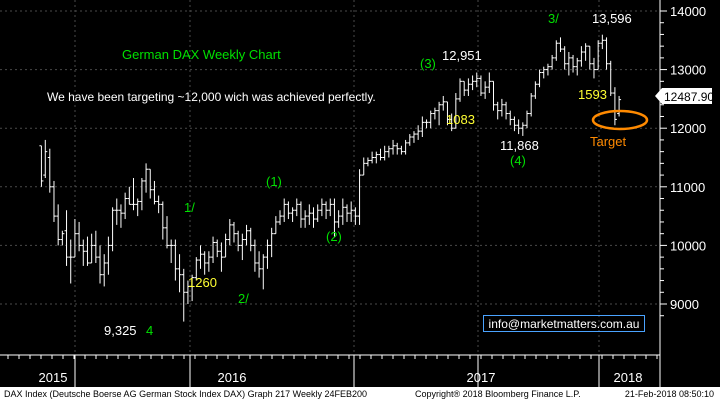 The image size is (720, 402). Describe the element at coordinates (553, 18) in the screenshot. I see `label-wave-3-small: 3/` at that location.